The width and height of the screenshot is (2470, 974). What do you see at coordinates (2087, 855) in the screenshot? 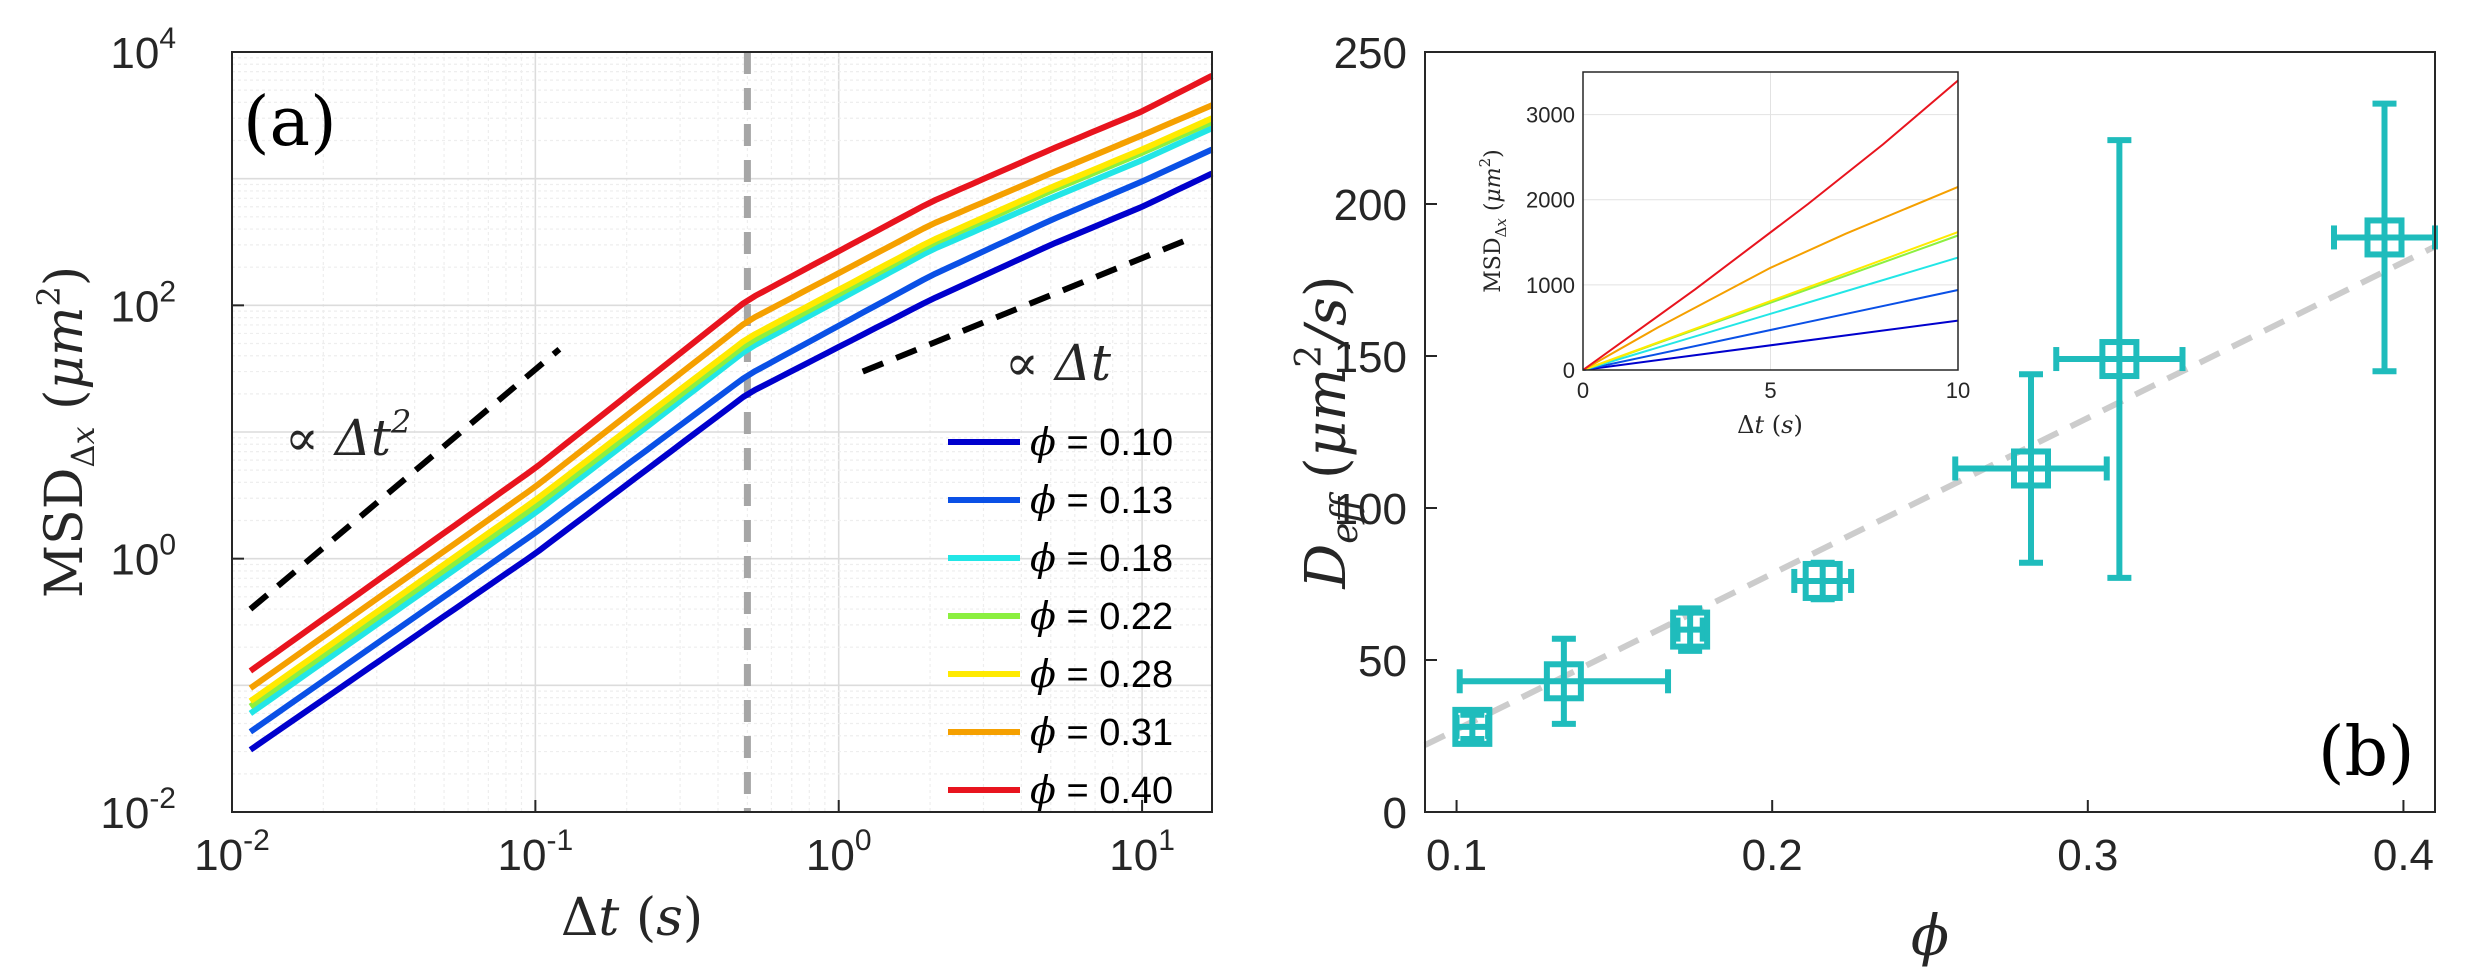
I see `x-tick-label: 0.3` at bounding box center [2087, 855].